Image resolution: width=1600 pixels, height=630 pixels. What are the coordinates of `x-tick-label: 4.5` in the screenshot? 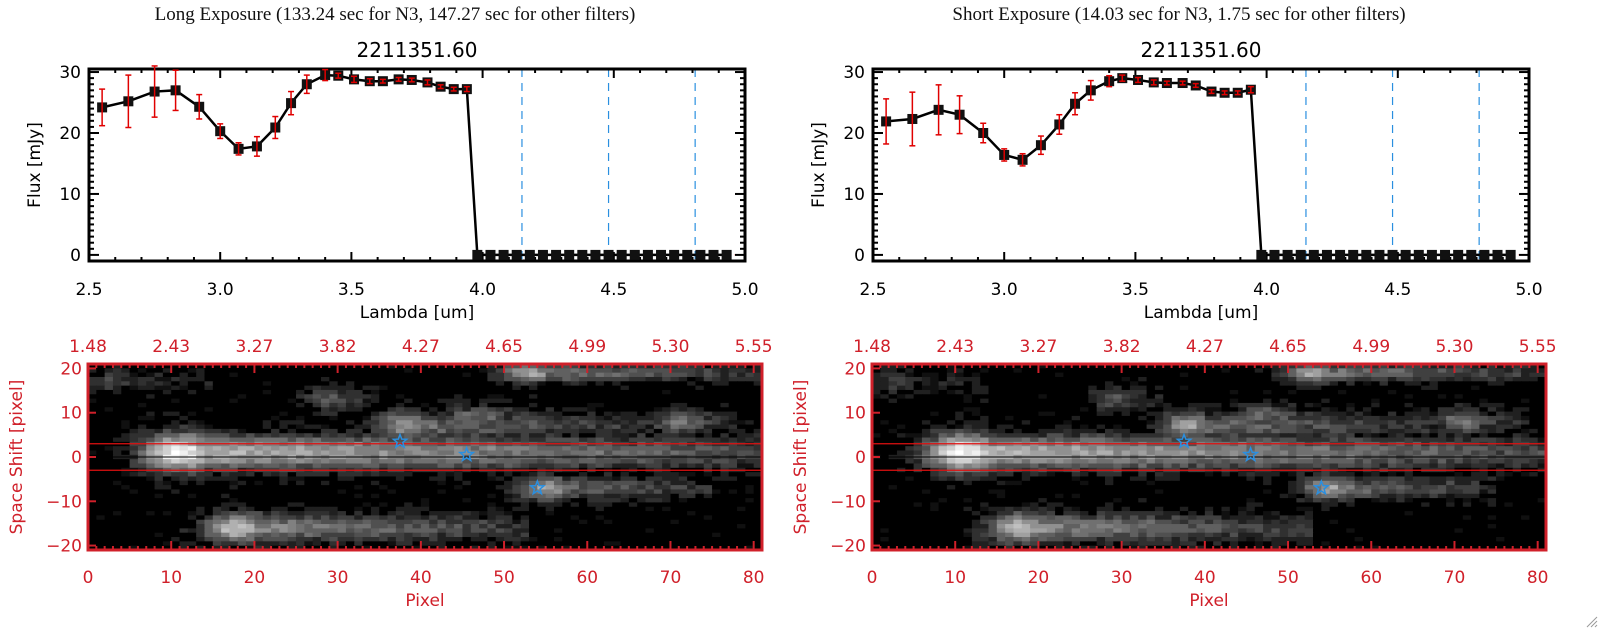 It's located at (1397, 290).